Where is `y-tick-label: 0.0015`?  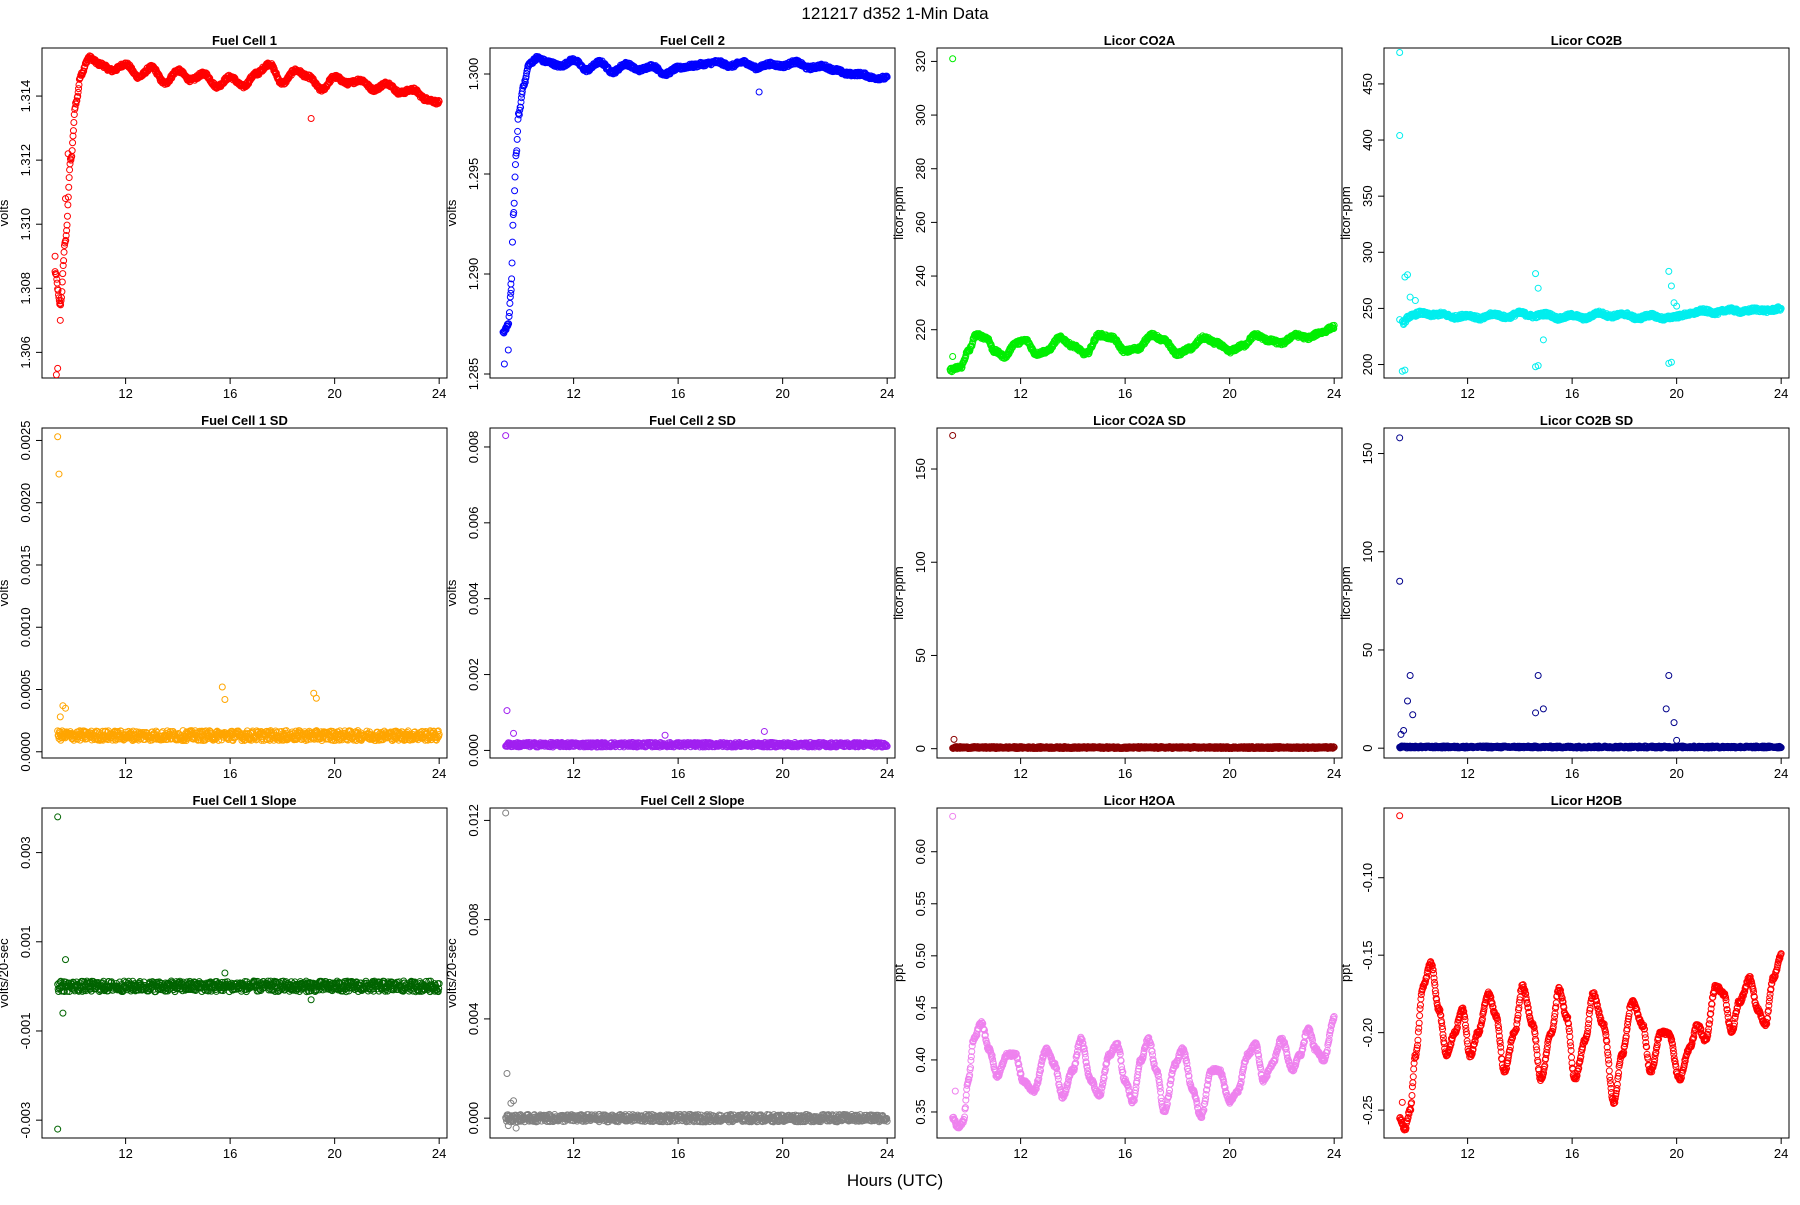
y-tick-label: 0.0015 is located at coordinates (25, 565).